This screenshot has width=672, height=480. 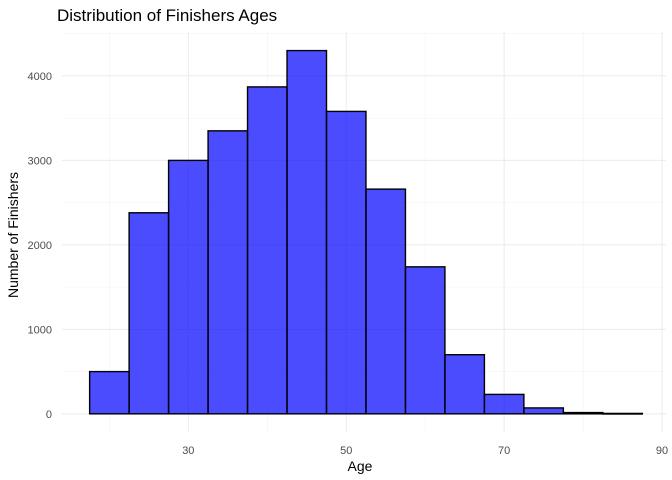 I want to click on x-tick-label: 50, so click(x=346, y=451).